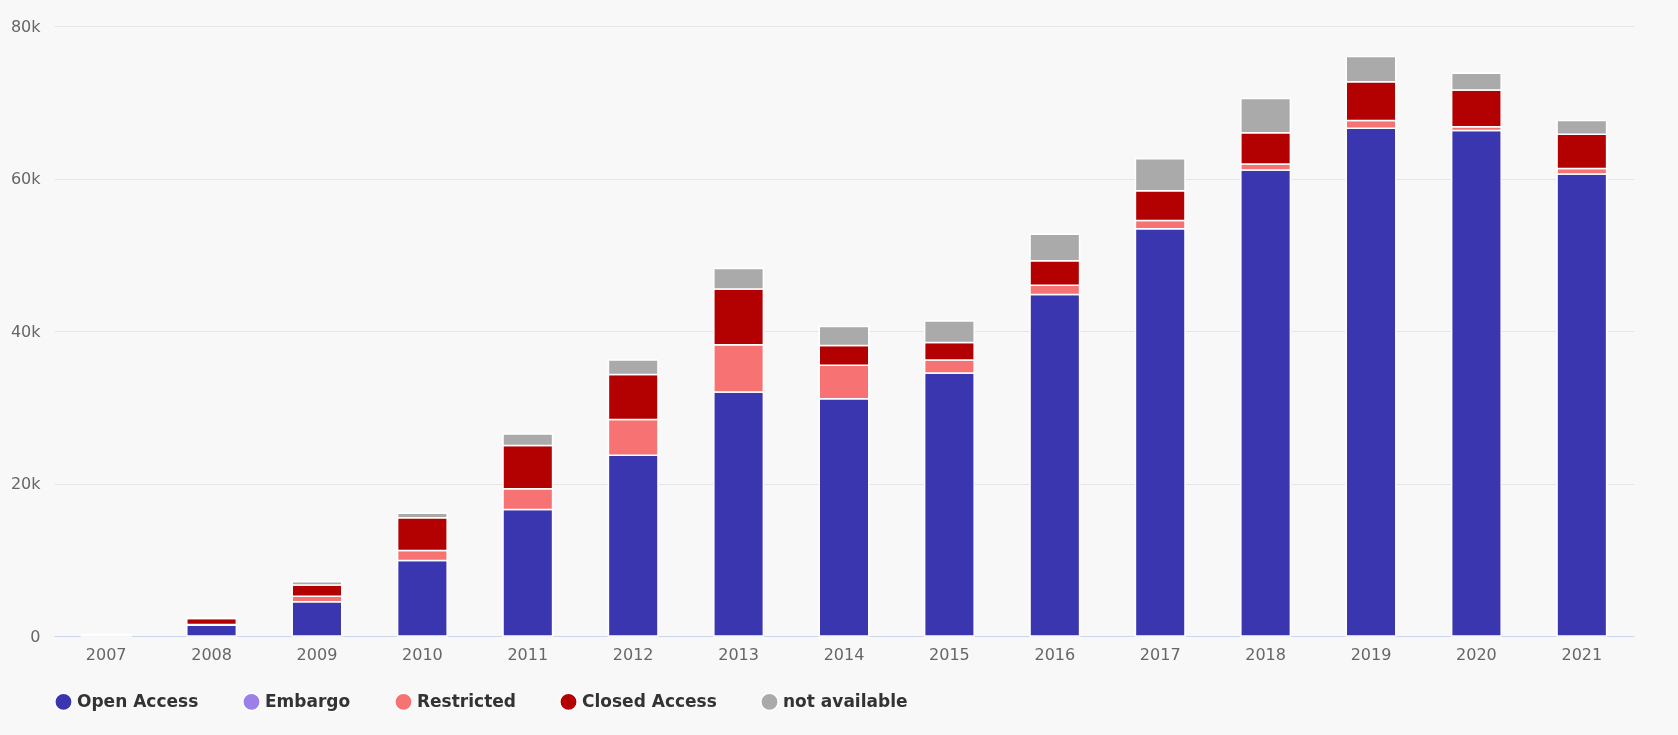 This screenshot has width=1678, height=735. Describe the element at coordinates (845, 700) in the screenshot. I see `legend-label: not available` at that location.